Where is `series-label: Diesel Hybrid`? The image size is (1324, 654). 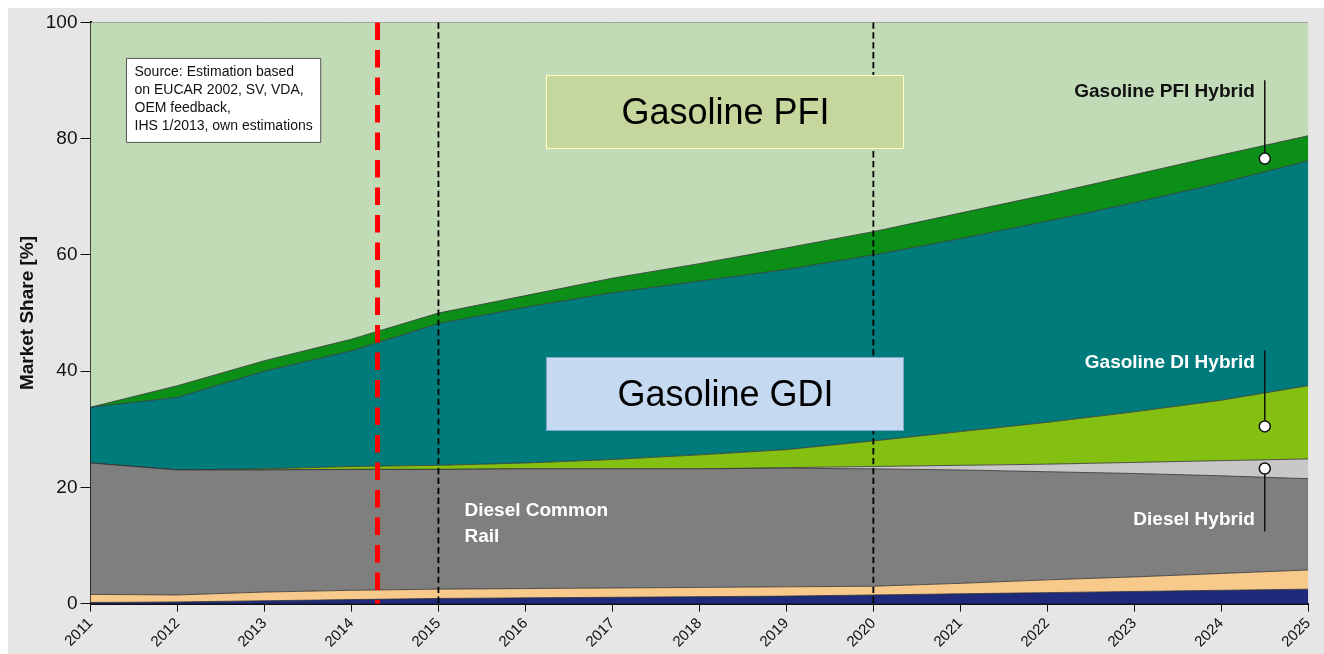 series-label: Diesel Hybrid is located at coordinates (1194, 518).